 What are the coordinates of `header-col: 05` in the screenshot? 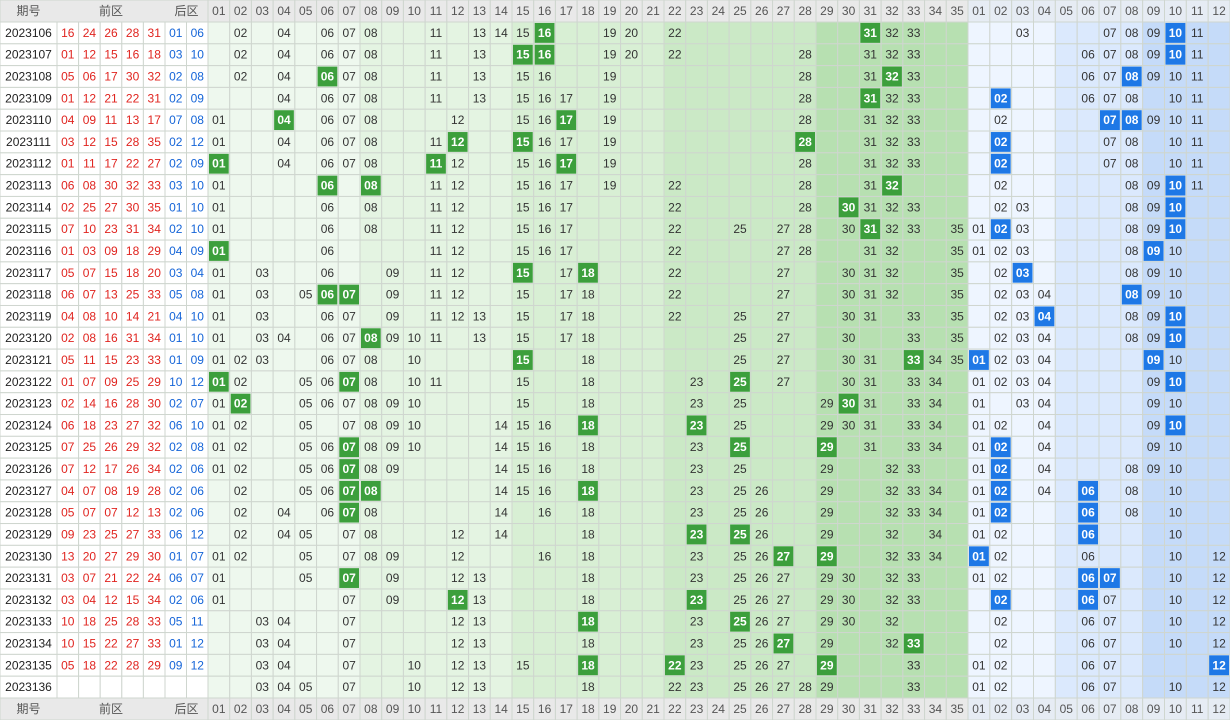 It's located at (1067, 11).